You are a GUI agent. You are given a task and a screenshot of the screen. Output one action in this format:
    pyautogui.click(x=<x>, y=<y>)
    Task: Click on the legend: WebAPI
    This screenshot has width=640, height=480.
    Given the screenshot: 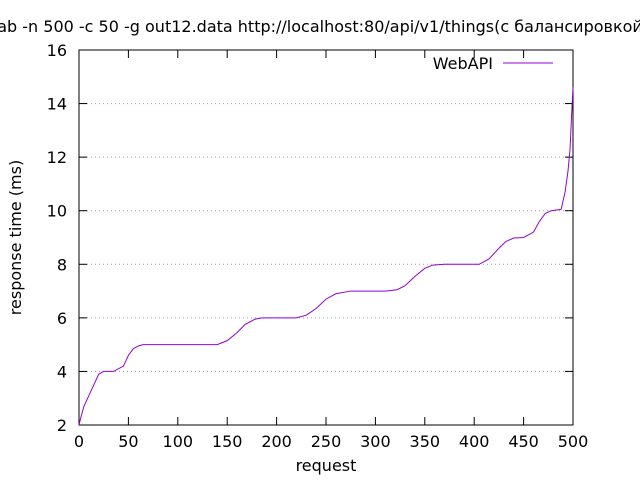 What is the action you would take?
    pyautogui.click(x=493, y=63)
    